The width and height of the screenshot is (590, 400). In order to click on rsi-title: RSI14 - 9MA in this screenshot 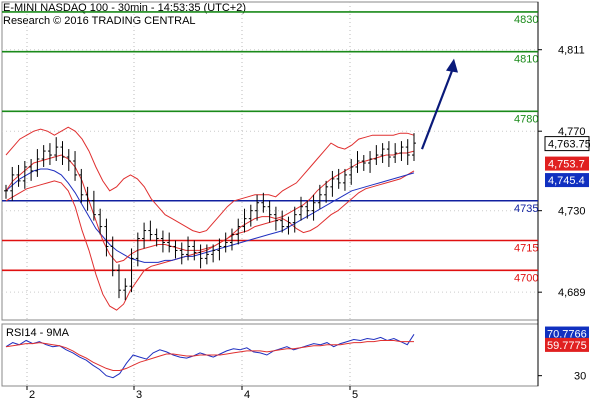, I will do `click(38, 333)`.